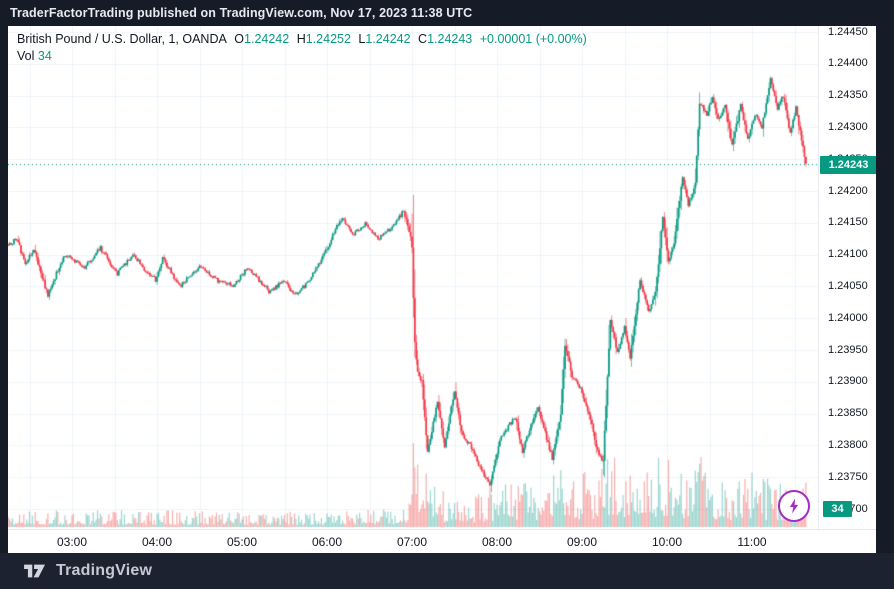 This screenshot has height=589, width=894. I want to click on time-tick-label: 07:00, so click(412, 542).